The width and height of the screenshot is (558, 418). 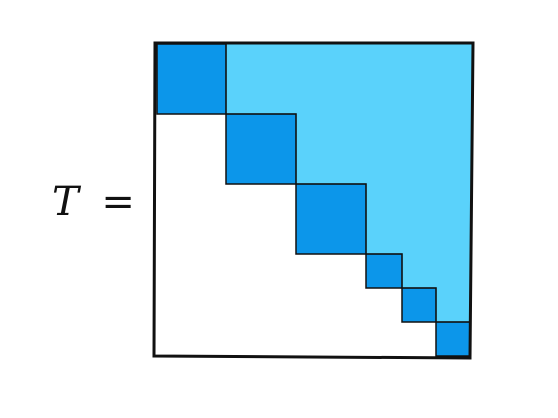 What do you see at coordinates (67, 202) in the screenshot?
I see `matrix-variable: T` at bounding box center [67, 202].